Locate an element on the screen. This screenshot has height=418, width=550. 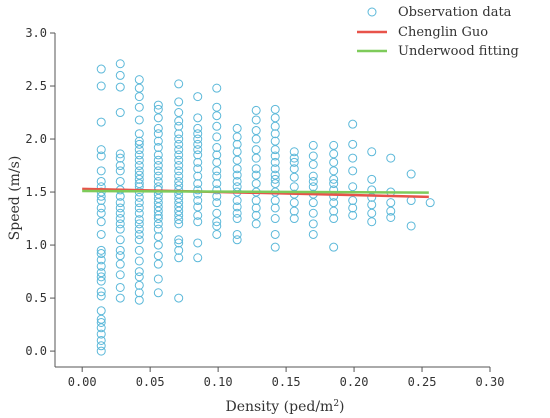
legend-label-observation: Observation data is located at coordinates (455, 12).